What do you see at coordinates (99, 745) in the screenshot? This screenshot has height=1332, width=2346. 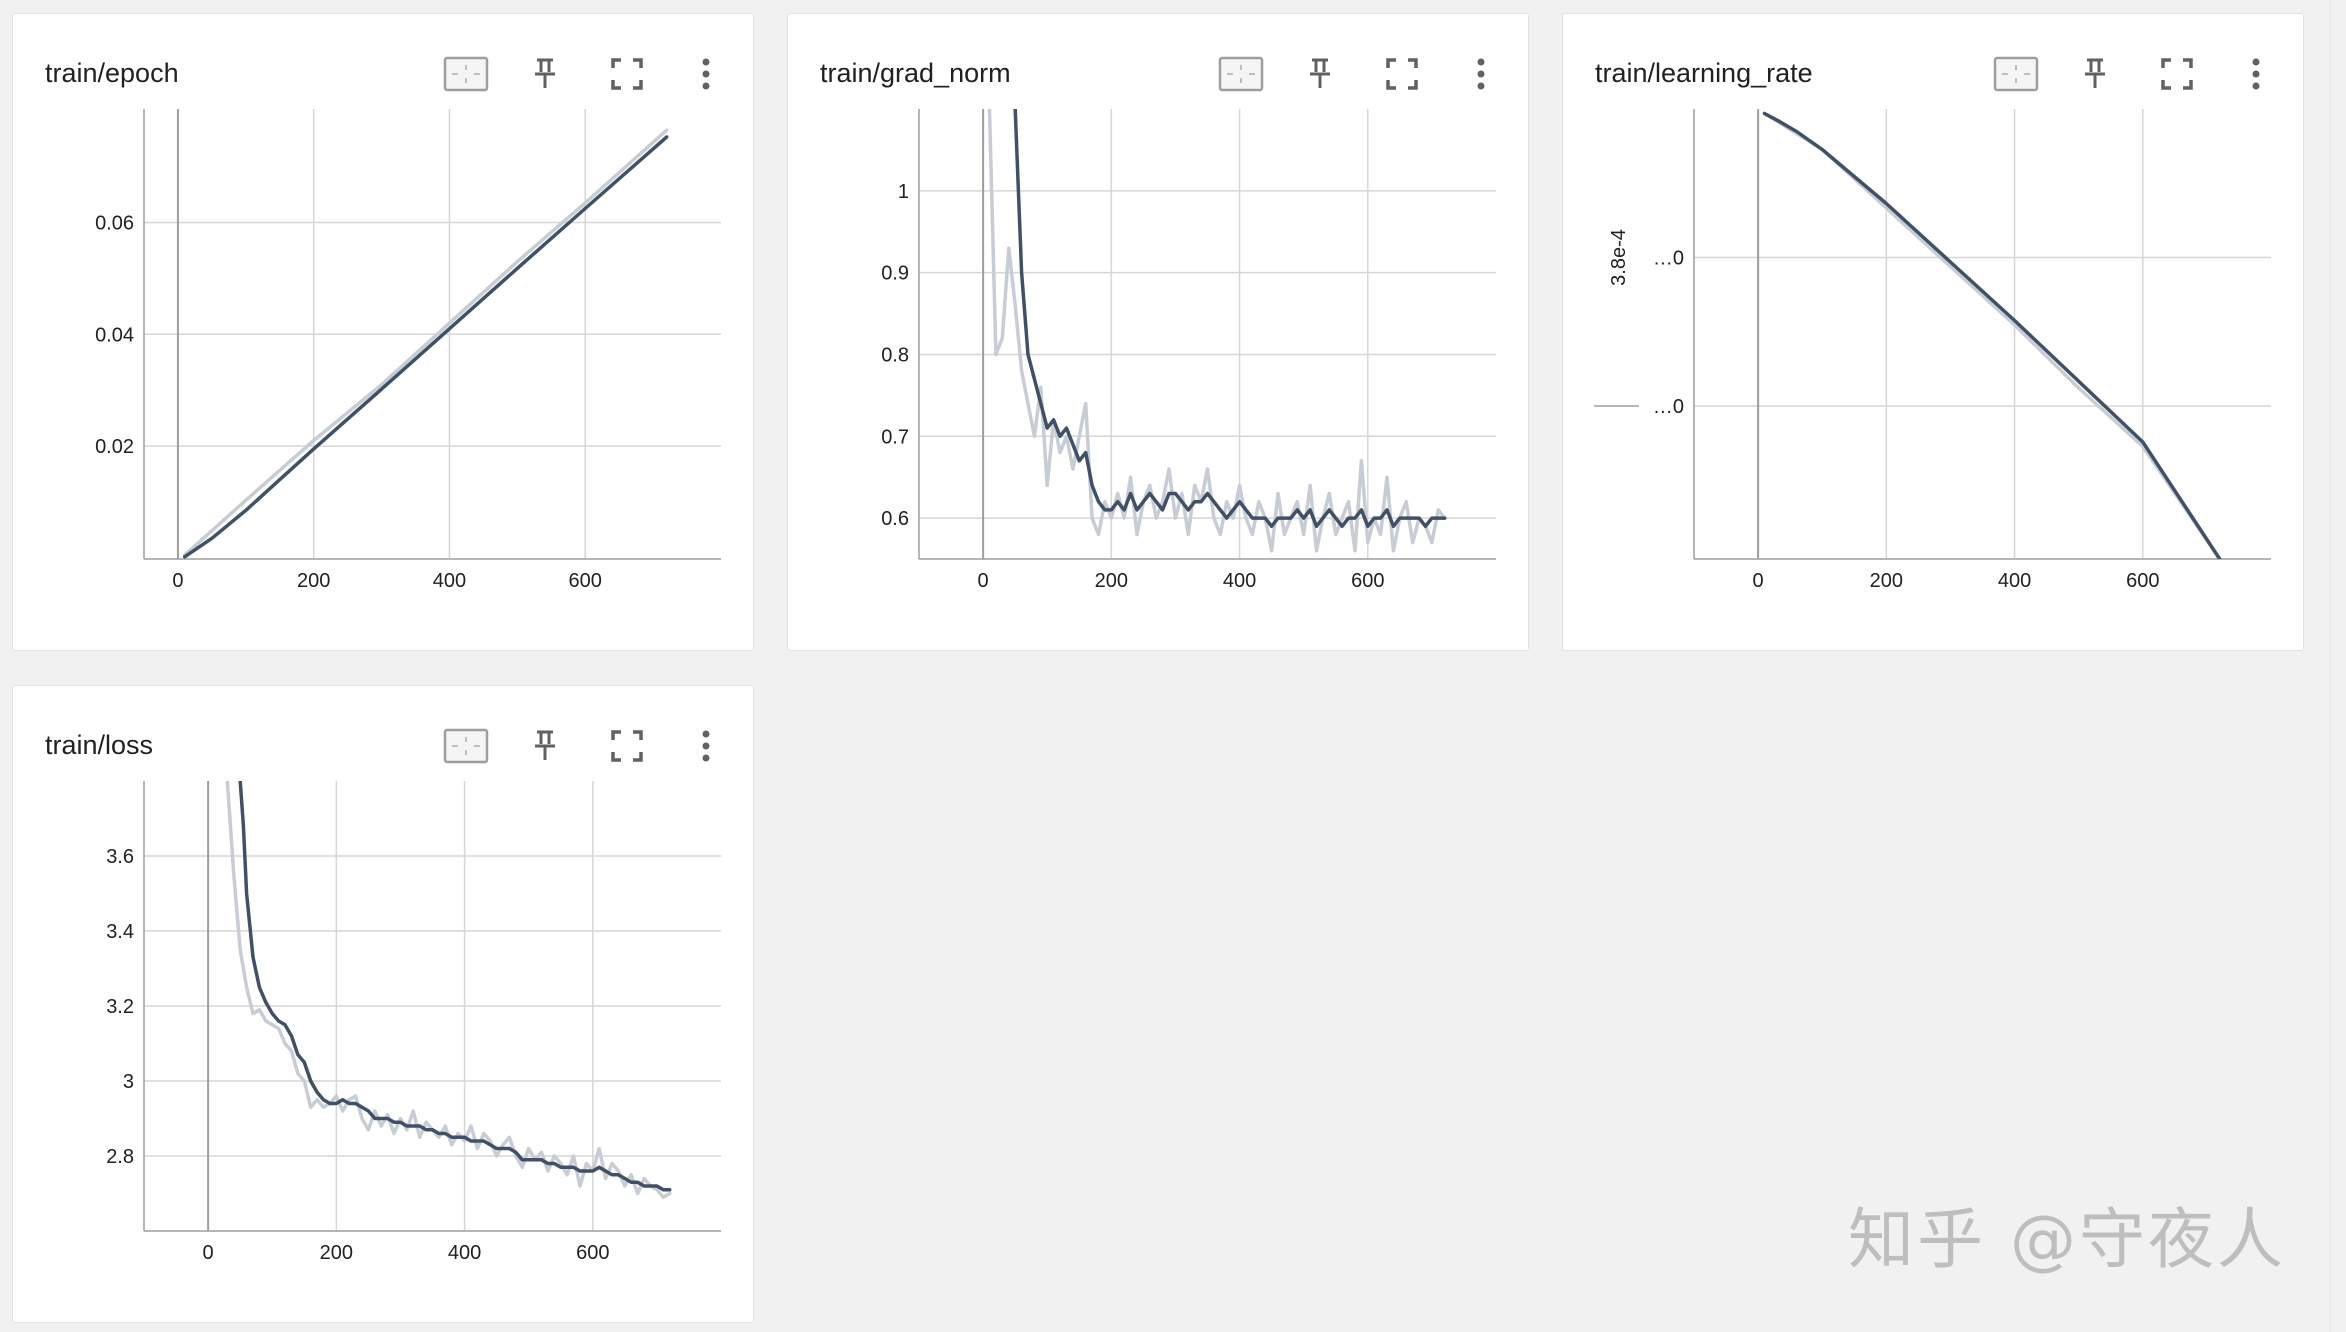 I see `chart-title: train/loss` at bounding box center [99, 745].